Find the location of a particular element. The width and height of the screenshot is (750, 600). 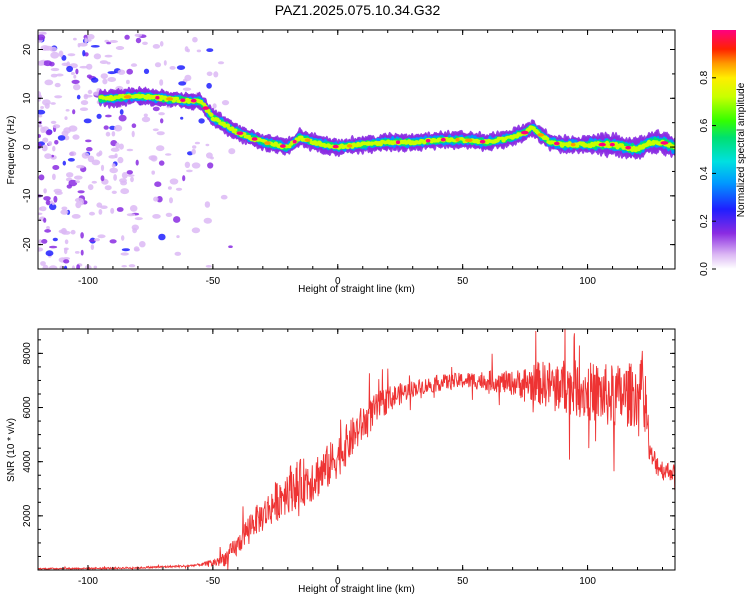

top-x-tick-label: 50 is located at coordinates (463, 281).